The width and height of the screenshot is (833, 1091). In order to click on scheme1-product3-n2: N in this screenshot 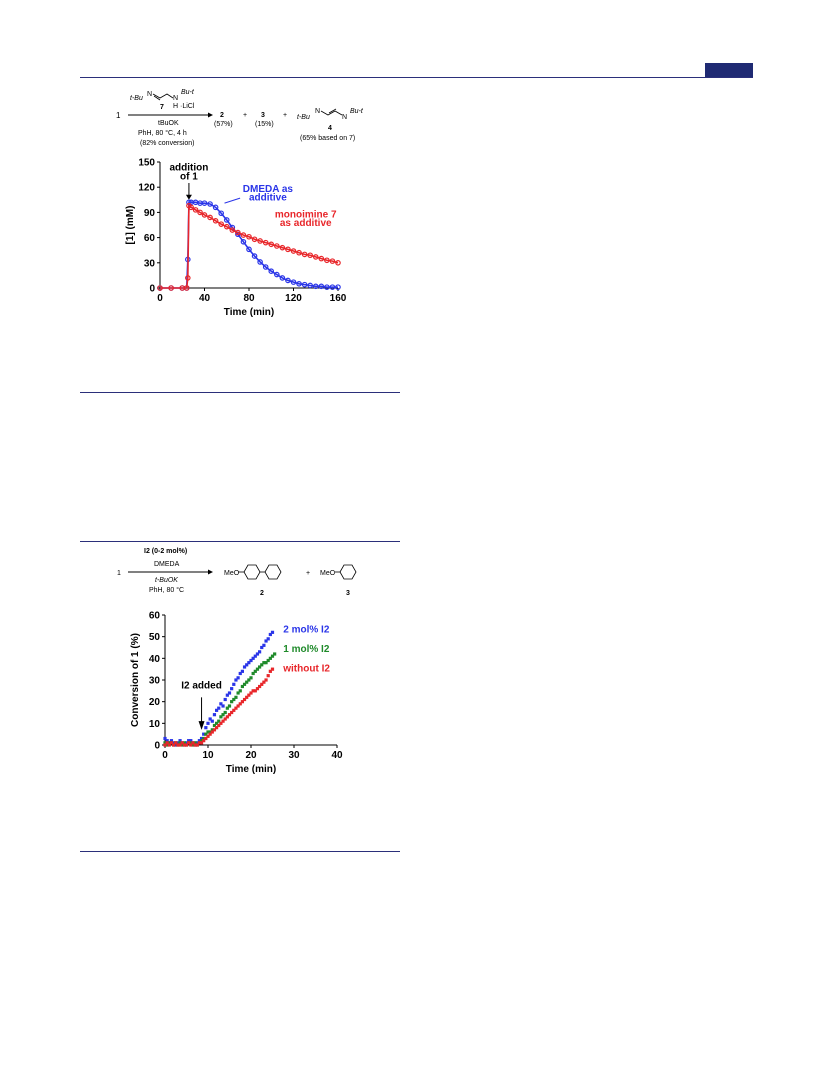, I will do `click(344, 117)`.